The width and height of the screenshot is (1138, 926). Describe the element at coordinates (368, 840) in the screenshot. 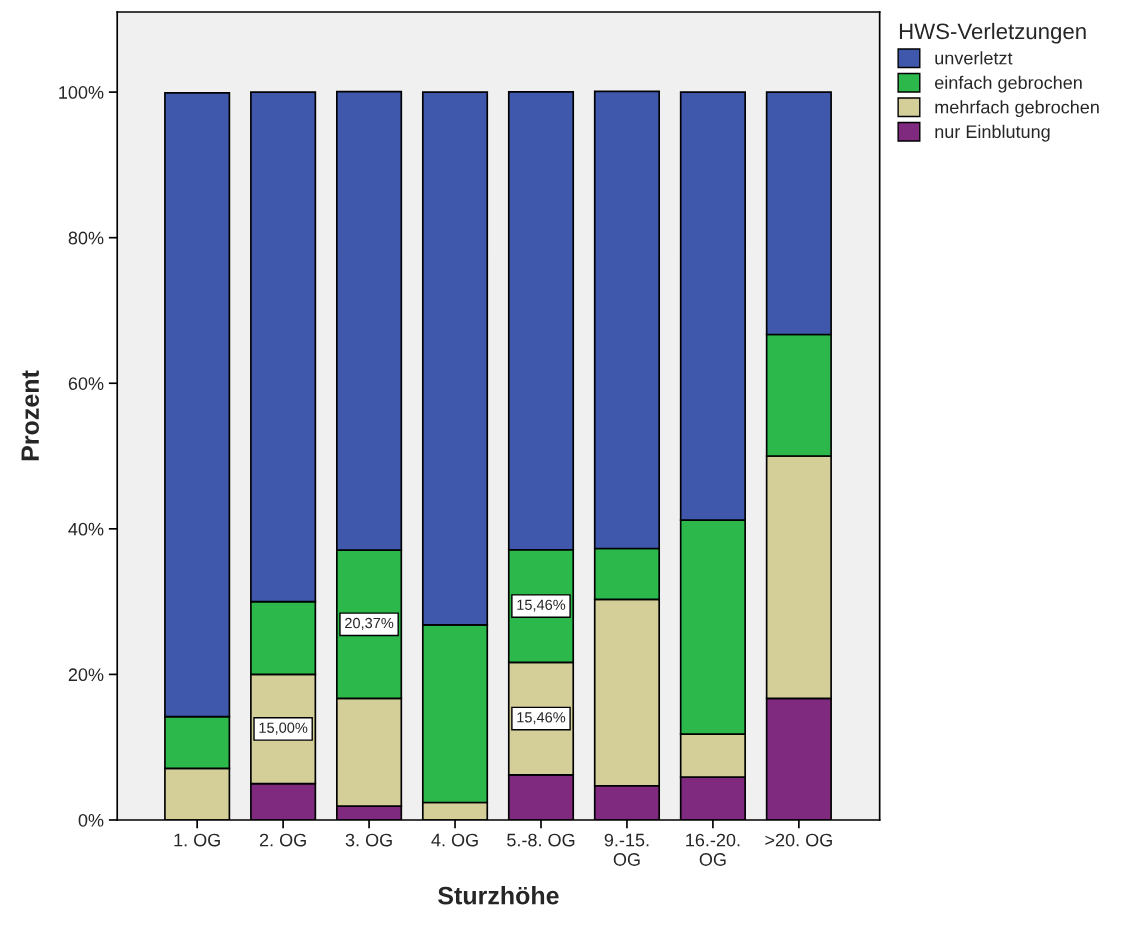

I see `x-tick-label: 3. OG` at that location.